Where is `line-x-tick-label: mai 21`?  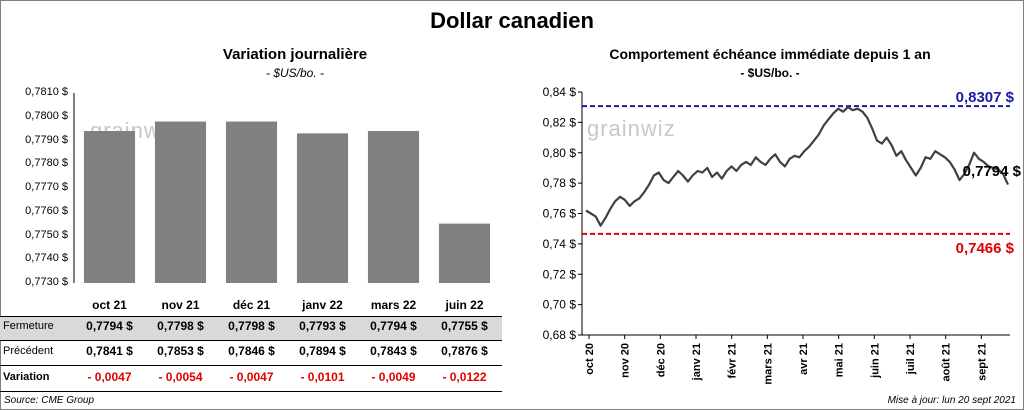
line-x-tick-label: mai 21 is located at coordinates (840, 360).